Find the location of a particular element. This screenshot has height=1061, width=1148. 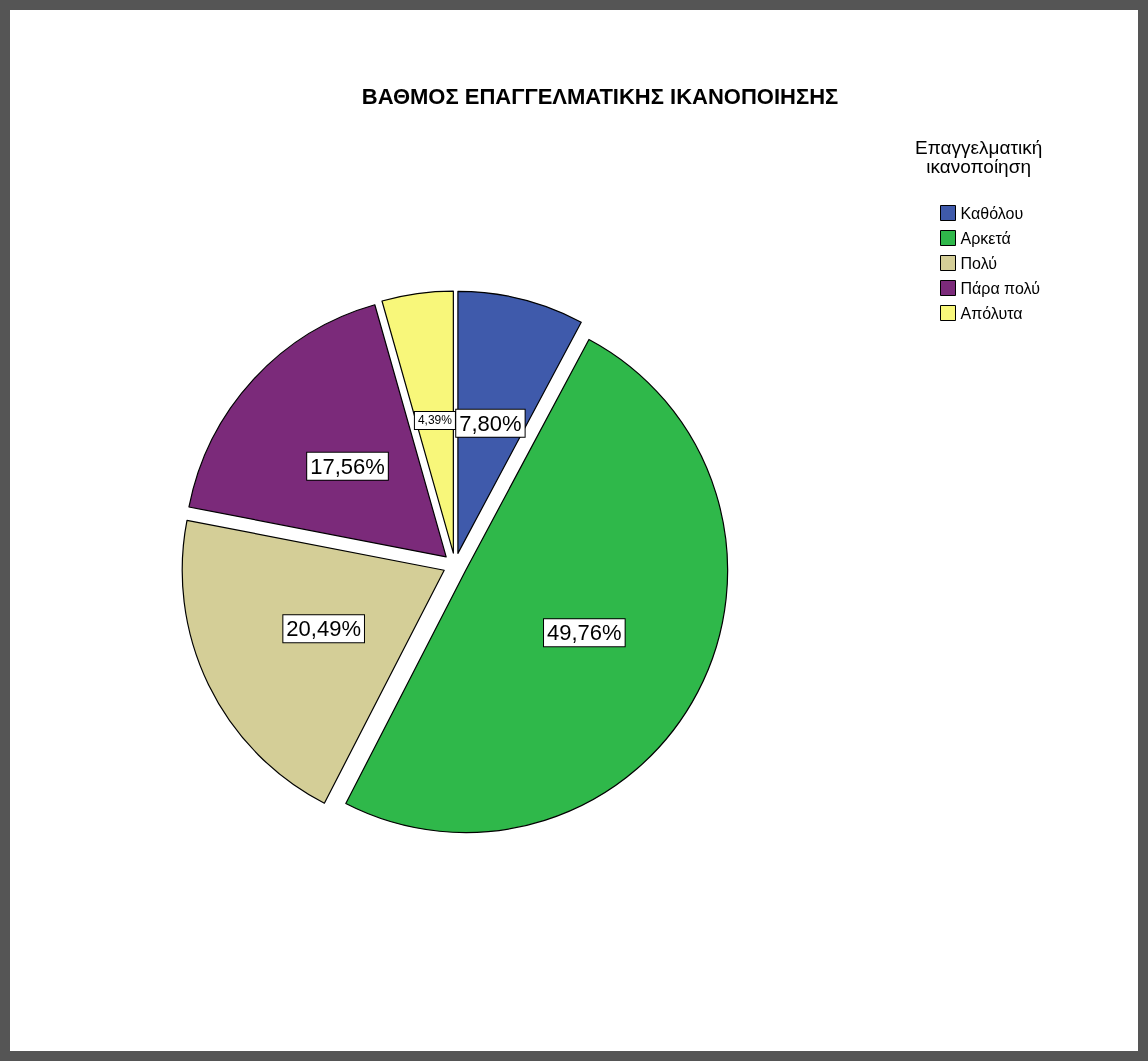

data-label: 17,56% is located at coordinates (347, 466).